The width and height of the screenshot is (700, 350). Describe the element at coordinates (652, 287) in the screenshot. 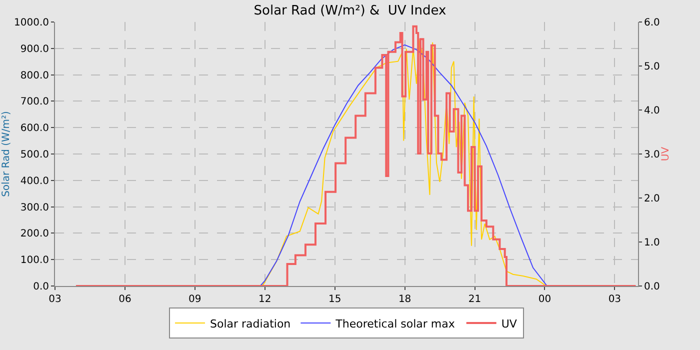

I see `y2-tick-label: 0.0` at that location.